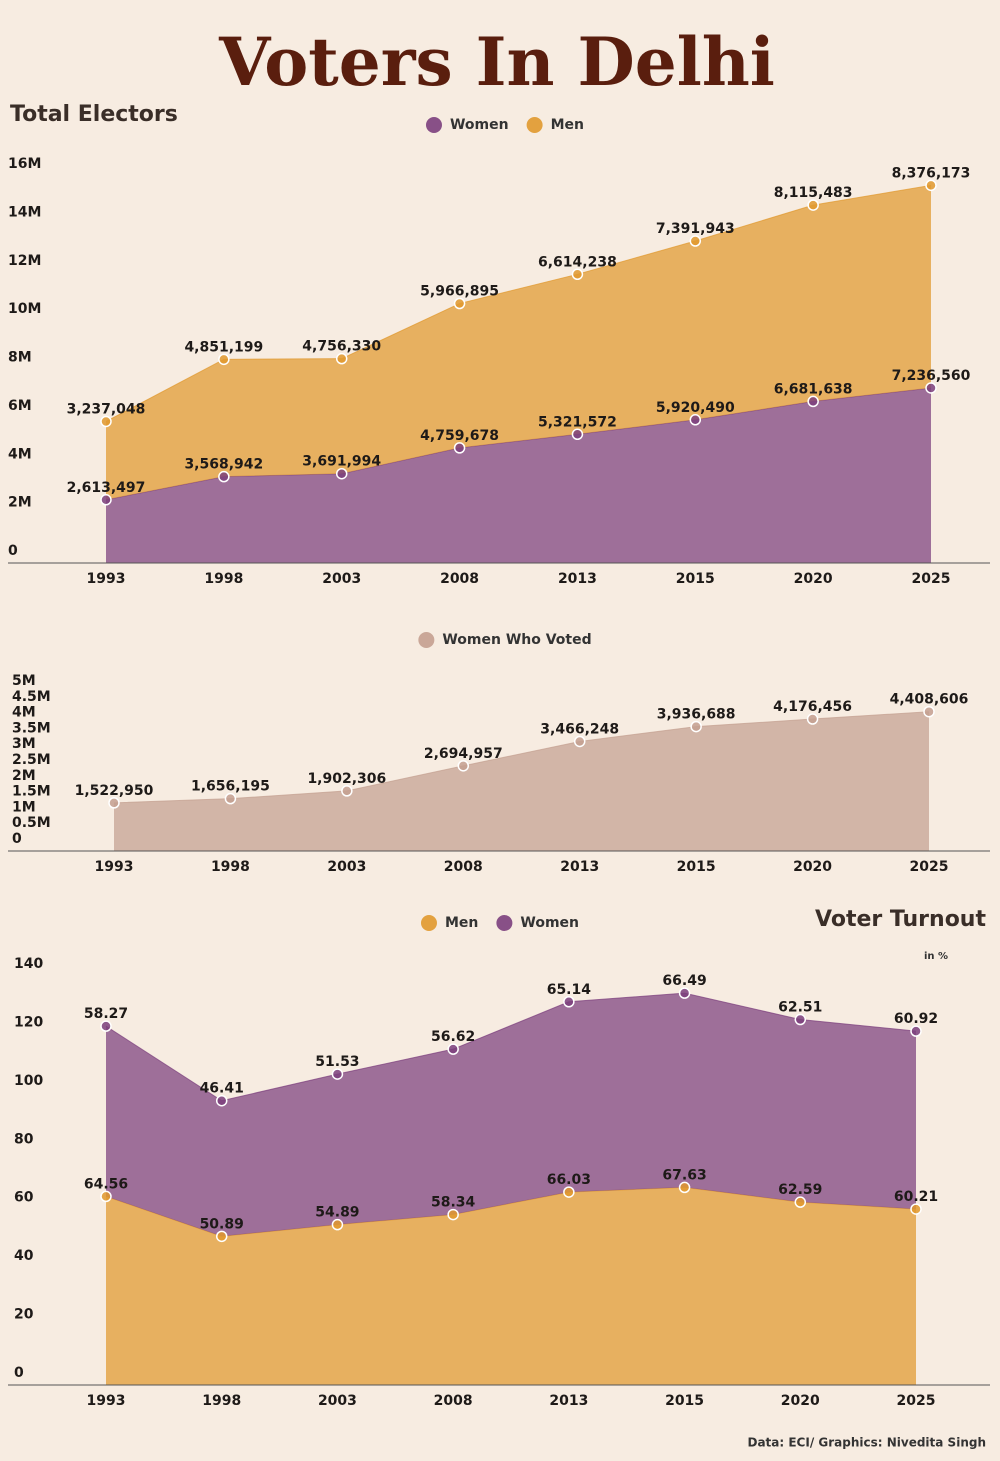 The width and height of the screenshot is (1000, 1461). I want to click on y-tick-label: 60, so click(24, 1198).